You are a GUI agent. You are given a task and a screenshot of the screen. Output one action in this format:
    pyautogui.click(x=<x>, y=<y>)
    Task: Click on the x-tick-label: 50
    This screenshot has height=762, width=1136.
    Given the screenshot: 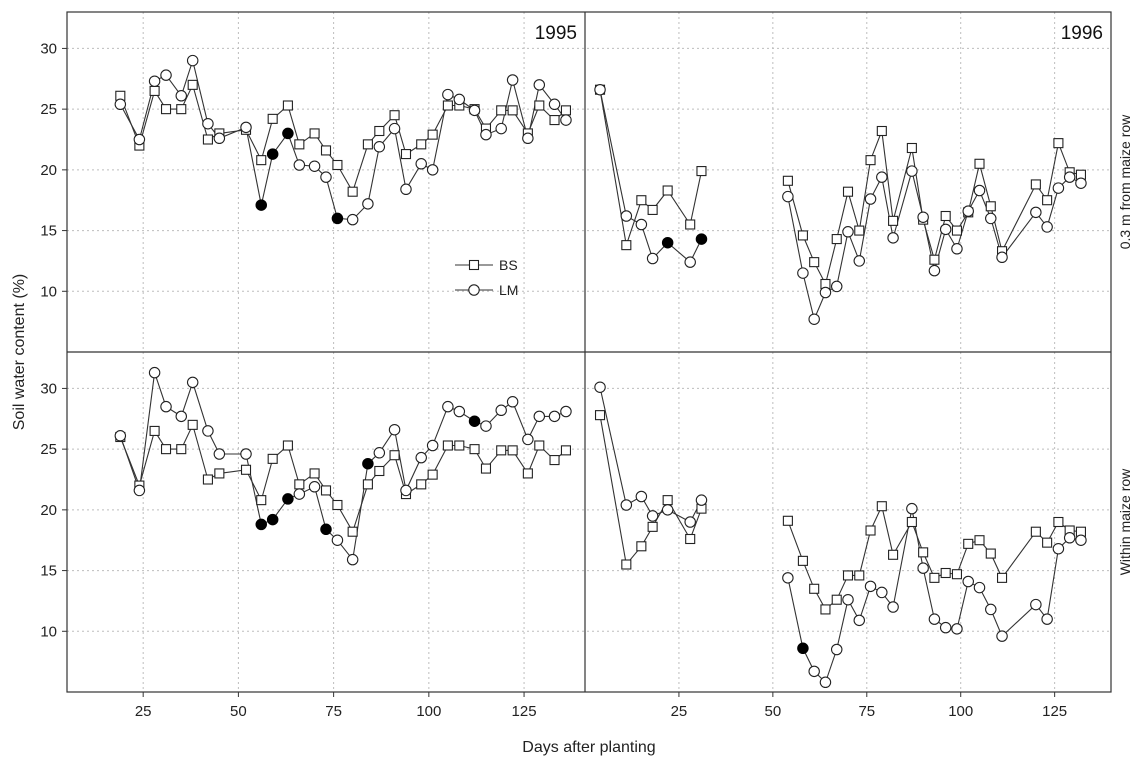 What is the action you would take?
    pyautogui.click(x=238, y=711)
    